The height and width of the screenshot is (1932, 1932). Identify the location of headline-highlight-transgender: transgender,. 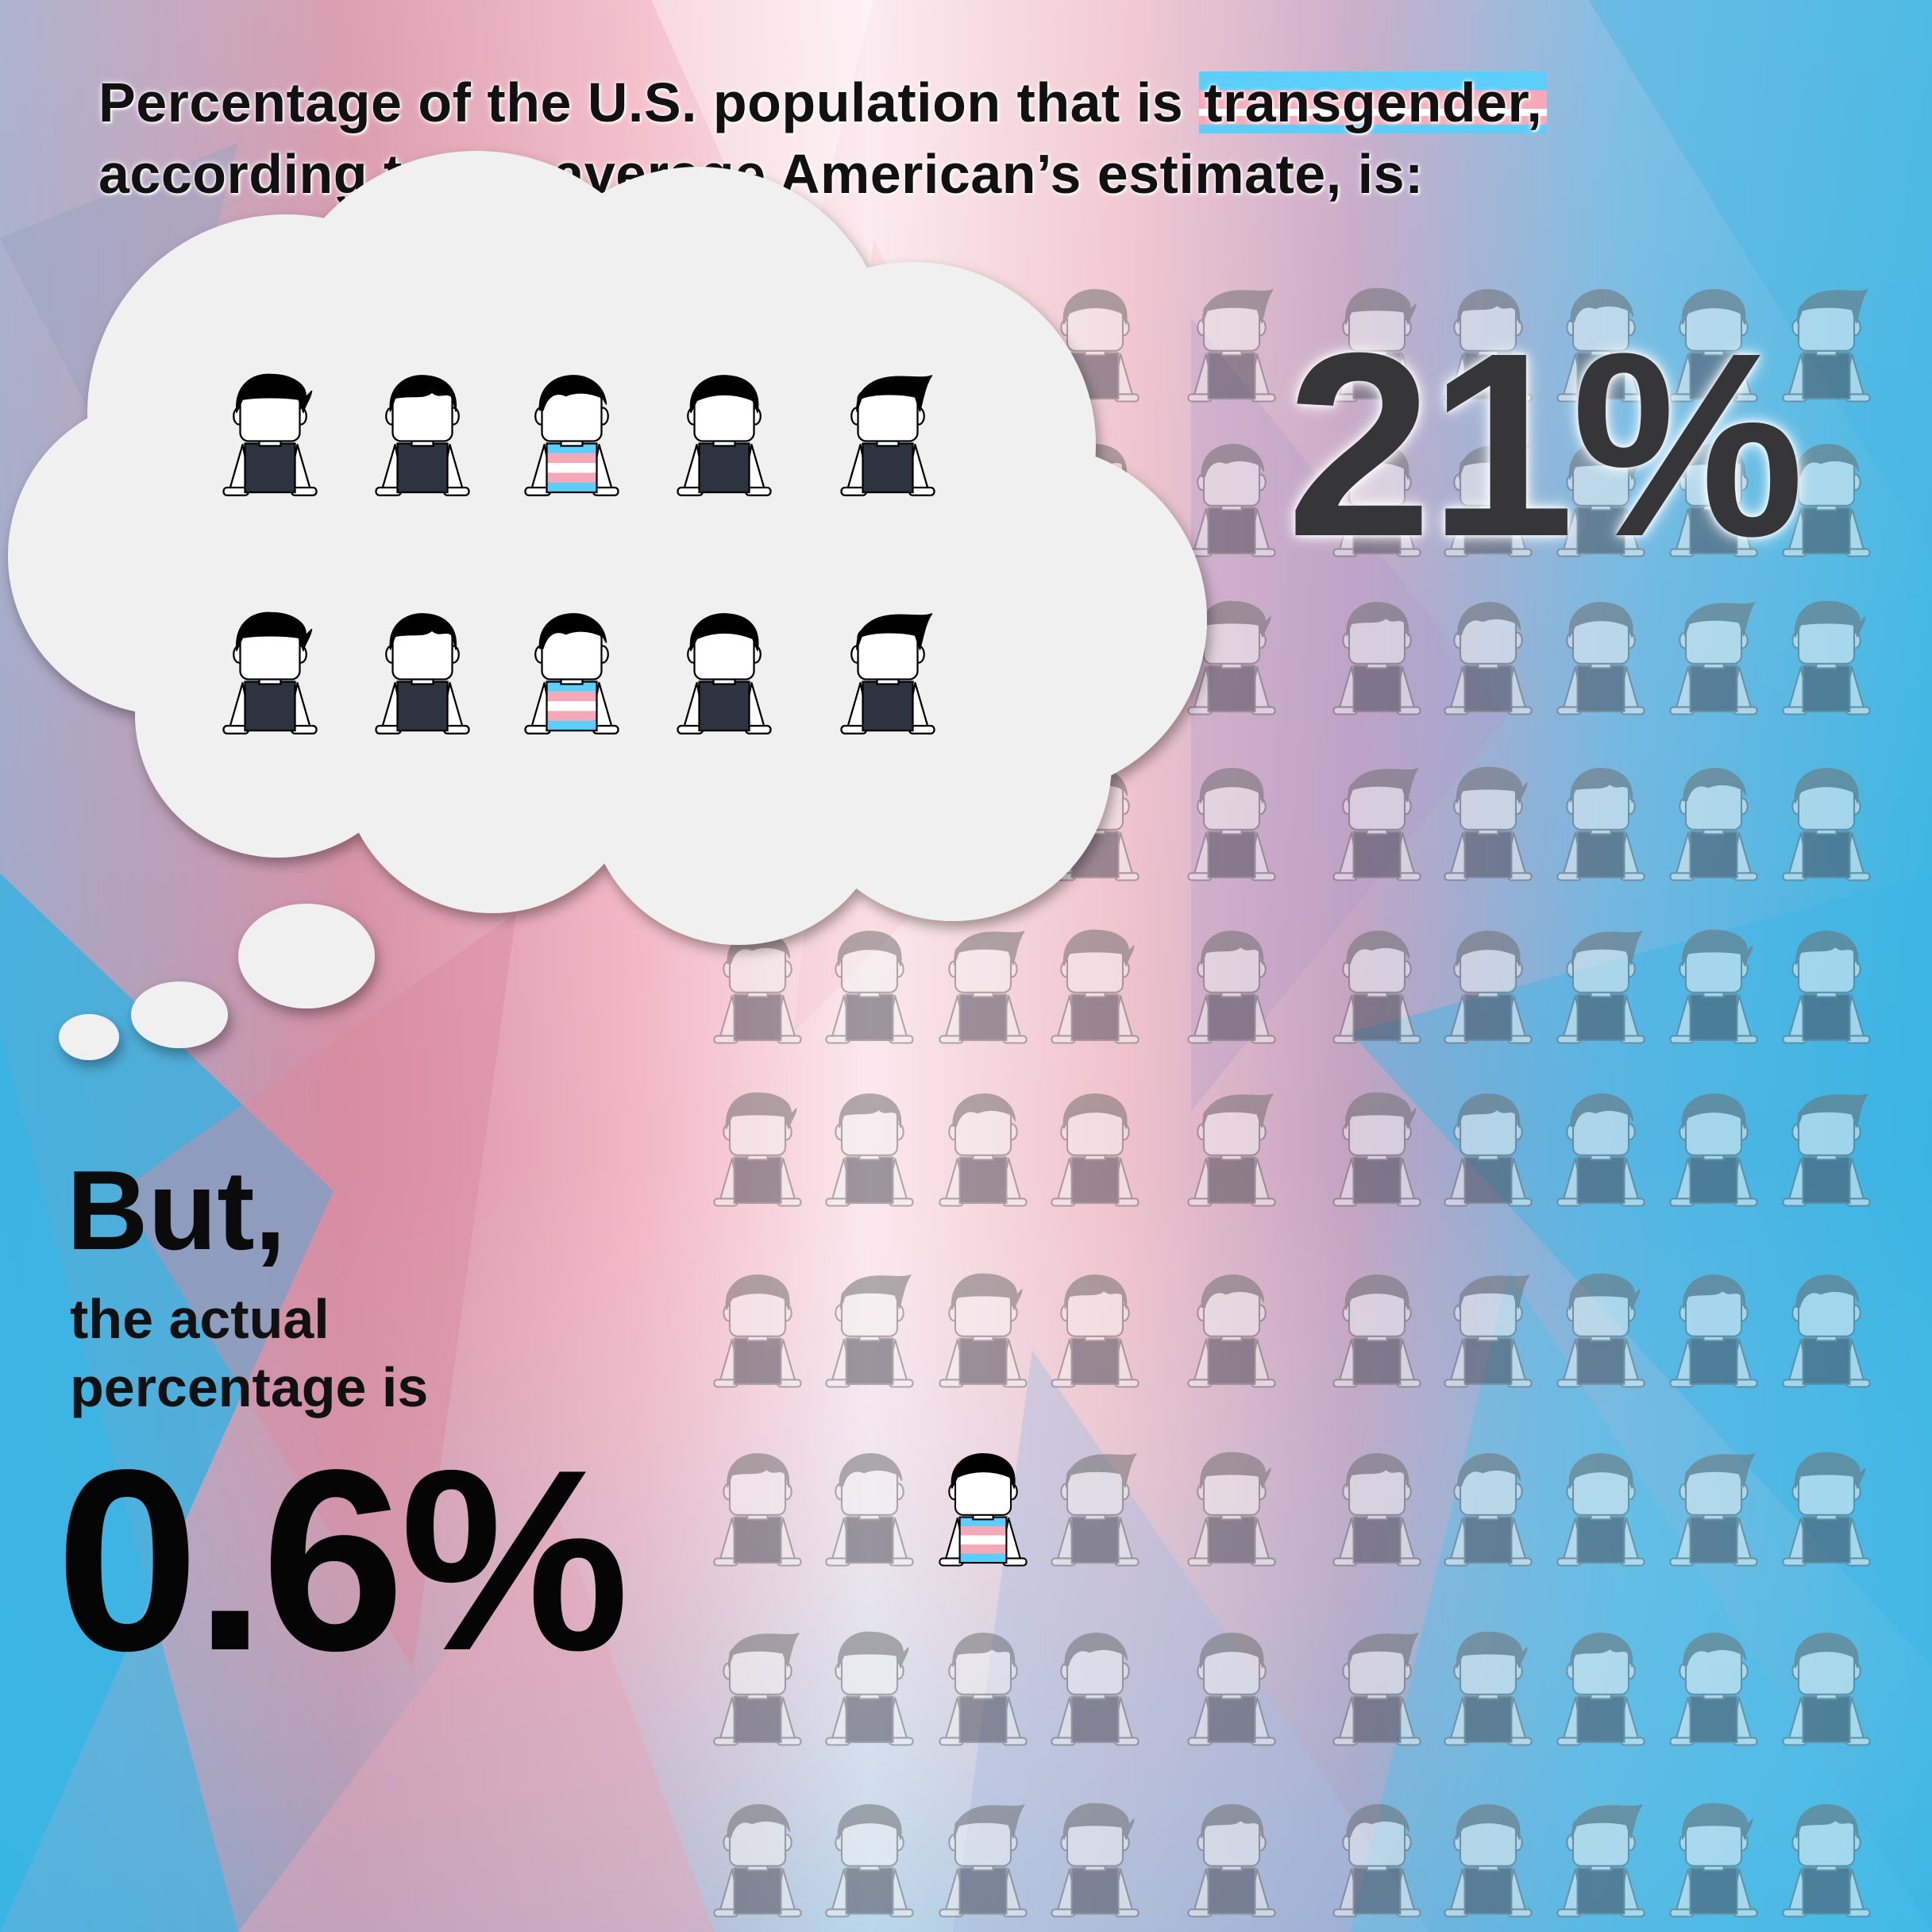
(1373, 102).